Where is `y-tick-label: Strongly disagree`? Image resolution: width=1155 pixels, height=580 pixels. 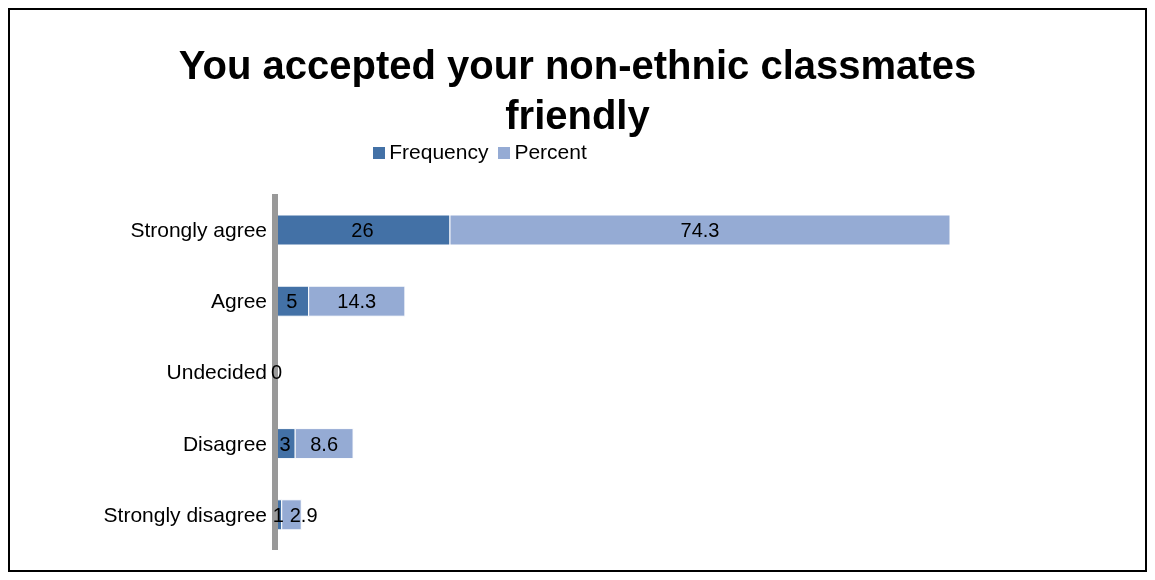
y-tick-label: Strongly disagree is located at coordinates (185, 514).